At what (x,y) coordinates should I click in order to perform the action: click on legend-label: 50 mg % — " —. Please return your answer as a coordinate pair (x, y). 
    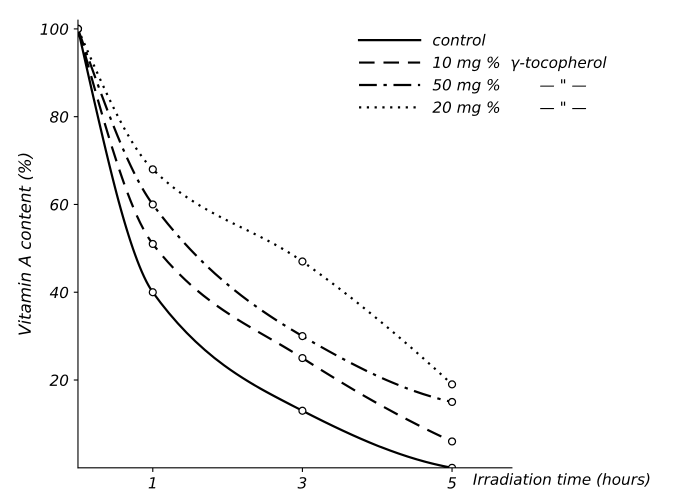
    Looking at the image, I should click on (509, 86).